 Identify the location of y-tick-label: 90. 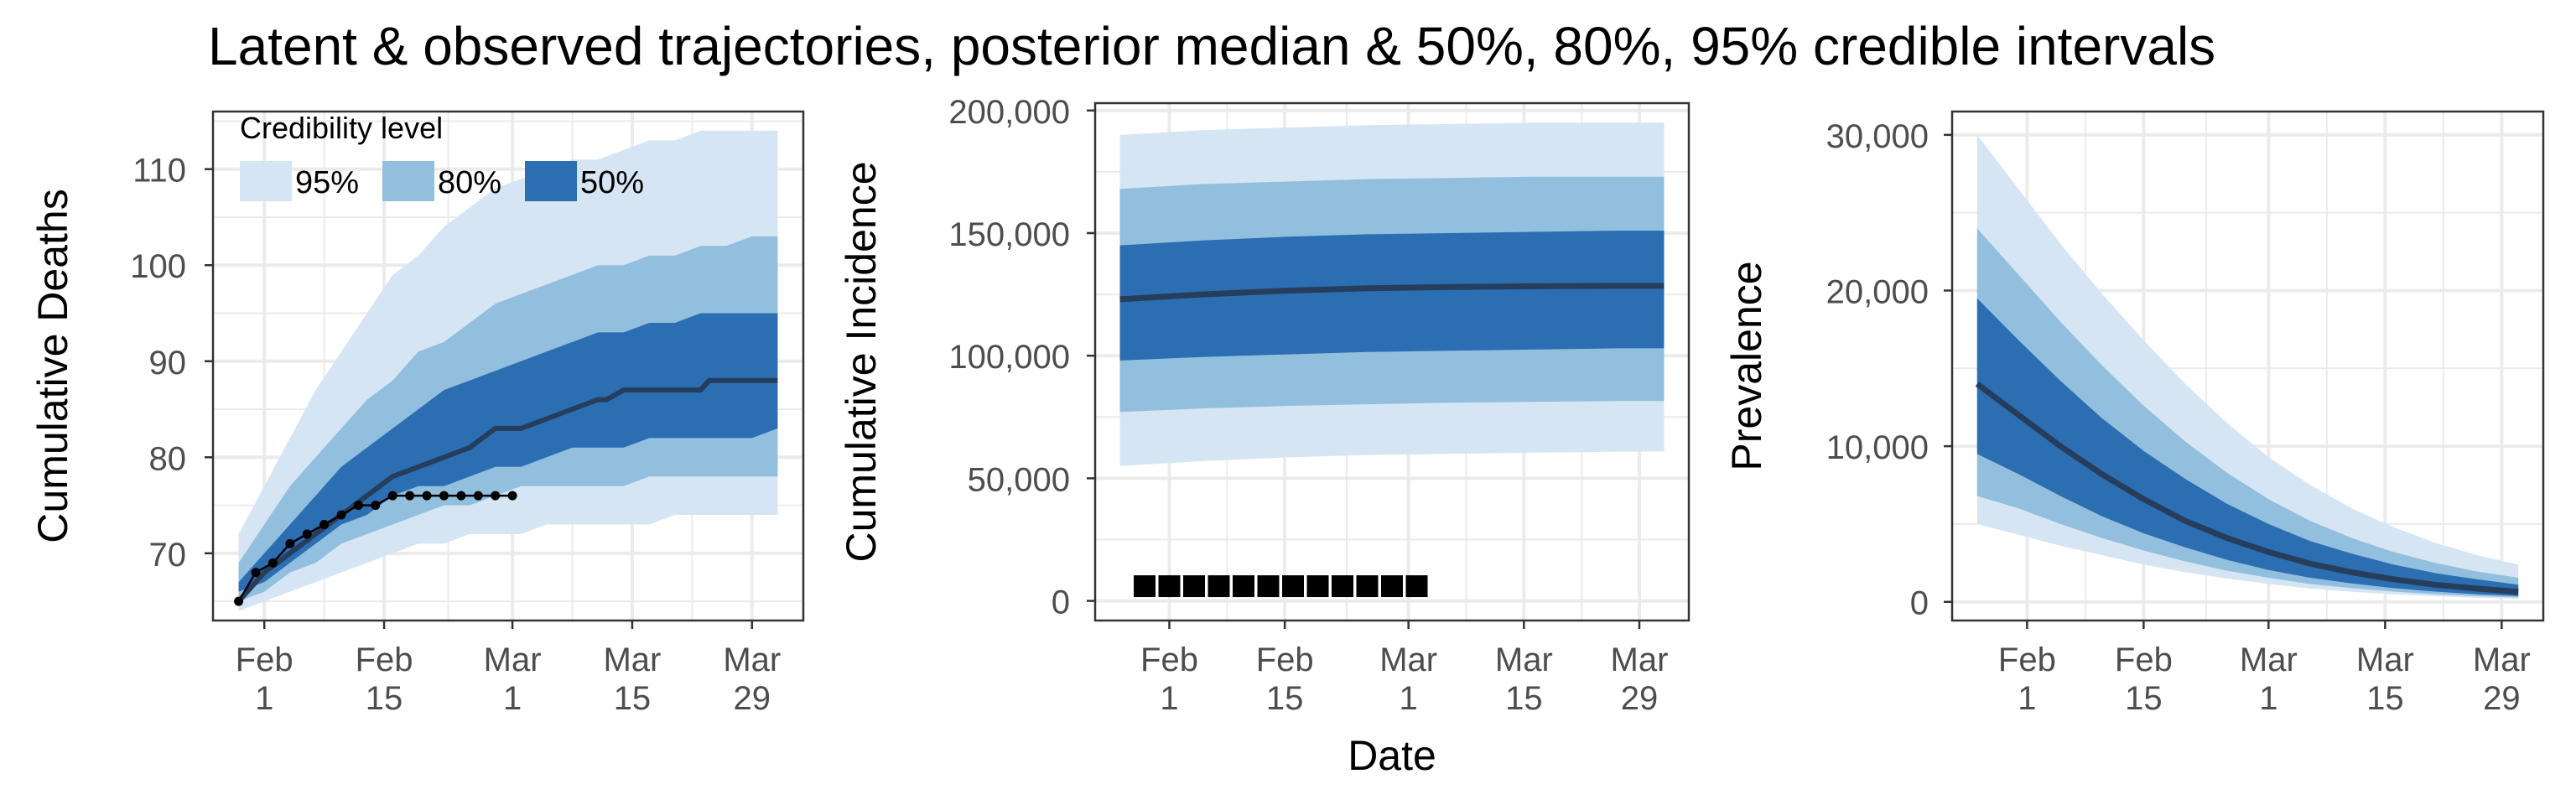
(168, 363).